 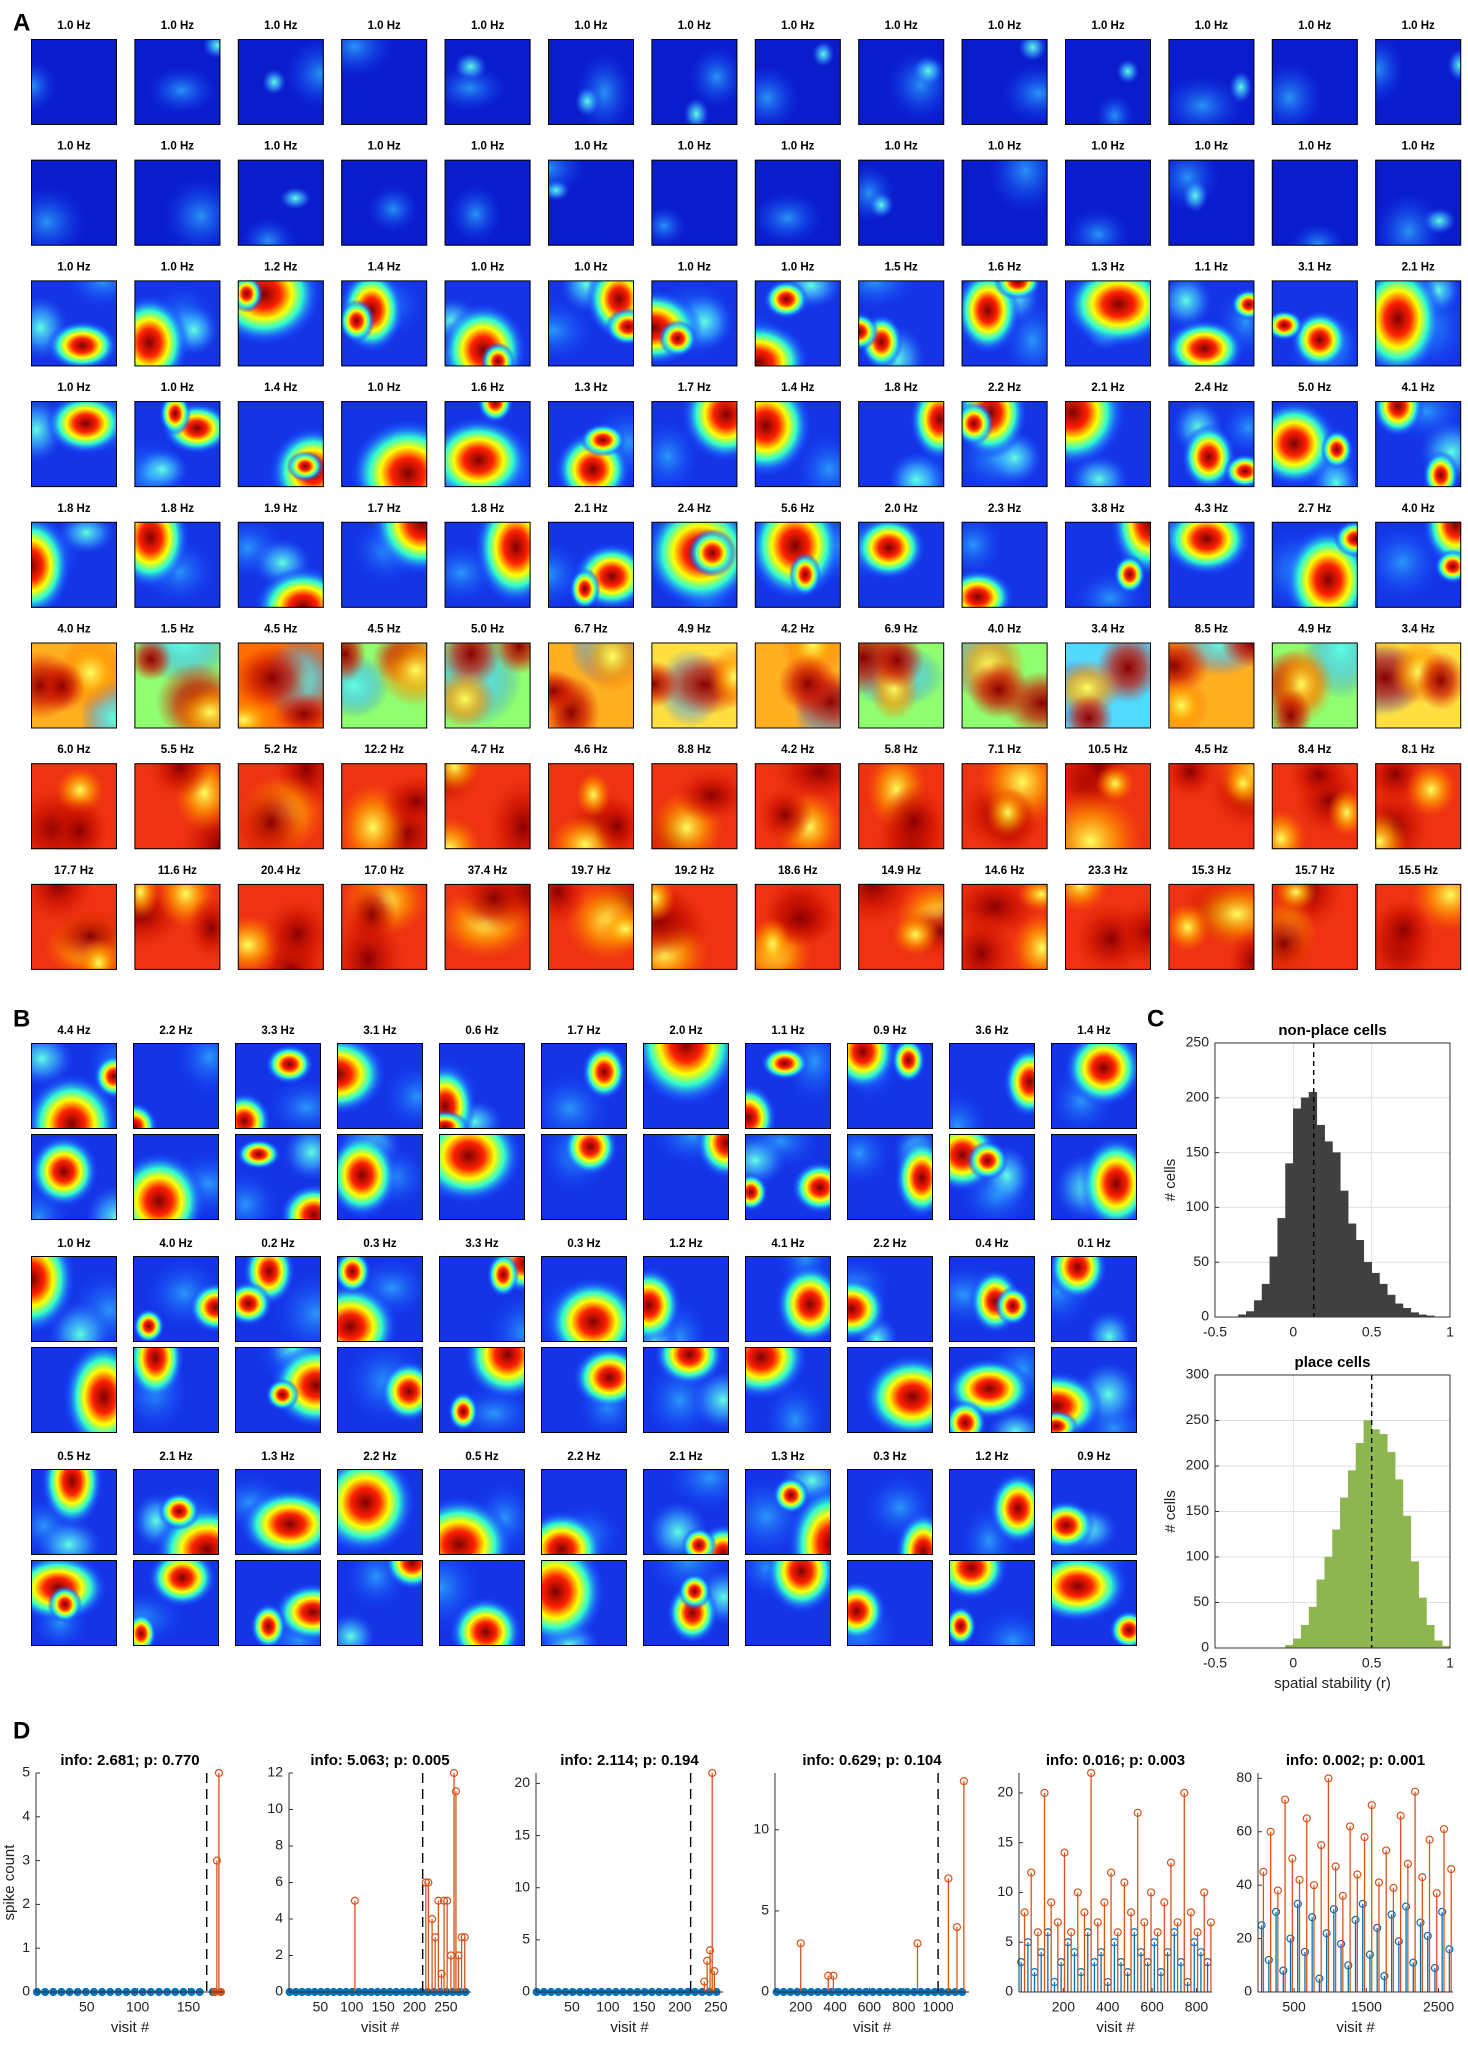 What do you see at coordinates (797, 26) in the screenshot?
I see `rate-label: 1.0 Hz` at bounding box center [797, 26].